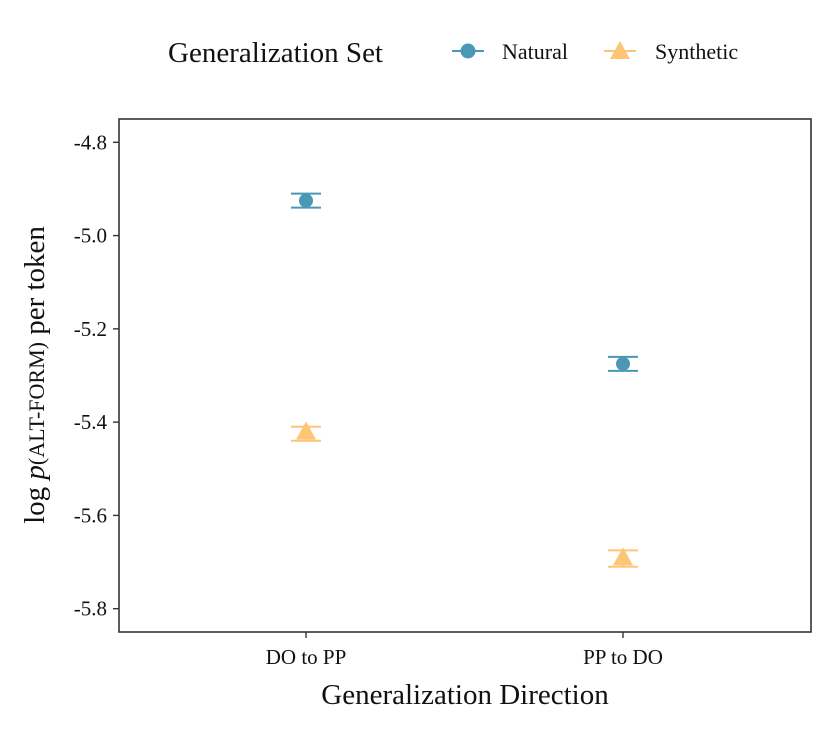 This screenshot has height=730, width=830. I want to click on legend-entry-synthetic: Synthetic, so click(671, 51).